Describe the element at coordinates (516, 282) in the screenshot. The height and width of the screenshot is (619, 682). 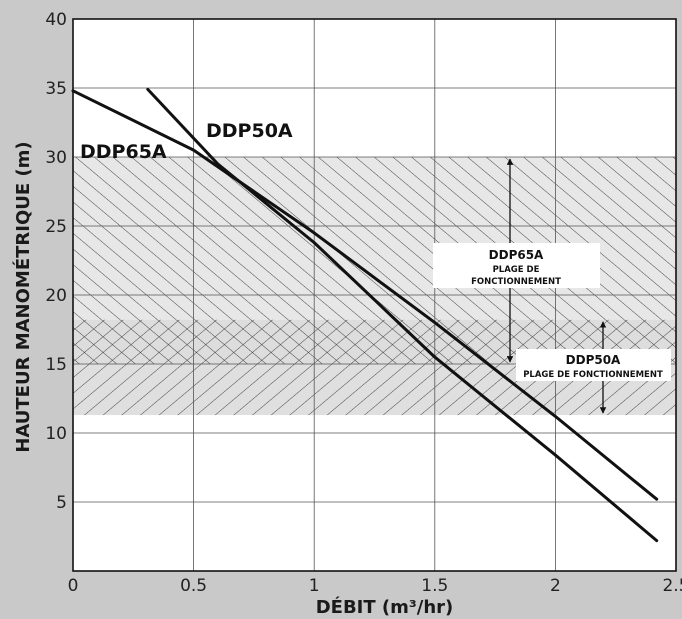
I see `ddp65a-range-sub2: FONCTIONNEMENT` at that location.